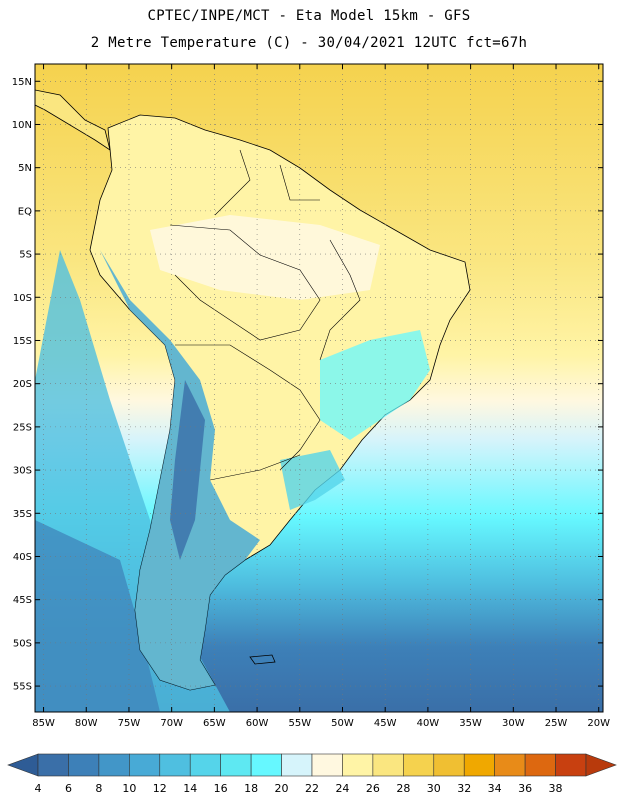 The width and height of the screenshot is (618, 800). What do you see at coordinates (43, 723) in the screenshot?
I see `lon-tick-label: 85W` at bounding box center [43, 723].